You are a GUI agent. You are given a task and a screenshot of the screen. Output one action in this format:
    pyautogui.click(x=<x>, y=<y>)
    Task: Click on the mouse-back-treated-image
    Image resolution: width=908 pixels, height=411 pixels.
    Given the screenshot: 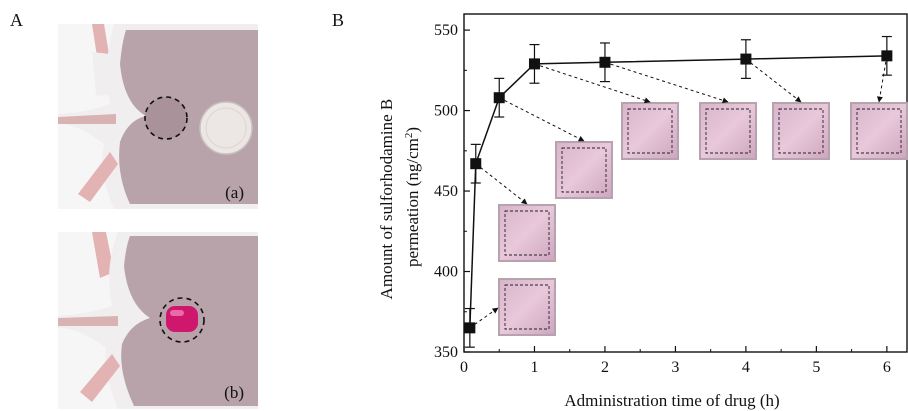 What is the action you would take?
    pyautogui.click(x=158, y=320)
    